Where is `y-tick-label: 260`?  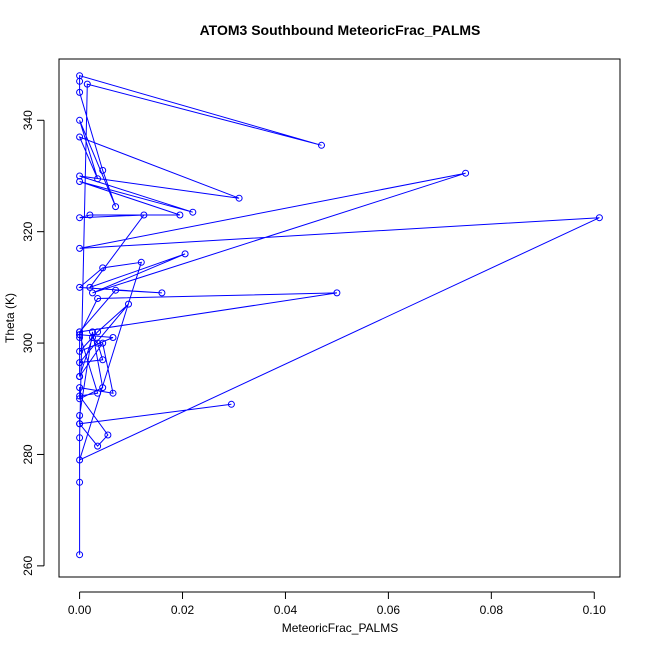
y-tick-label: 260 is located at coordinates (28, 566).